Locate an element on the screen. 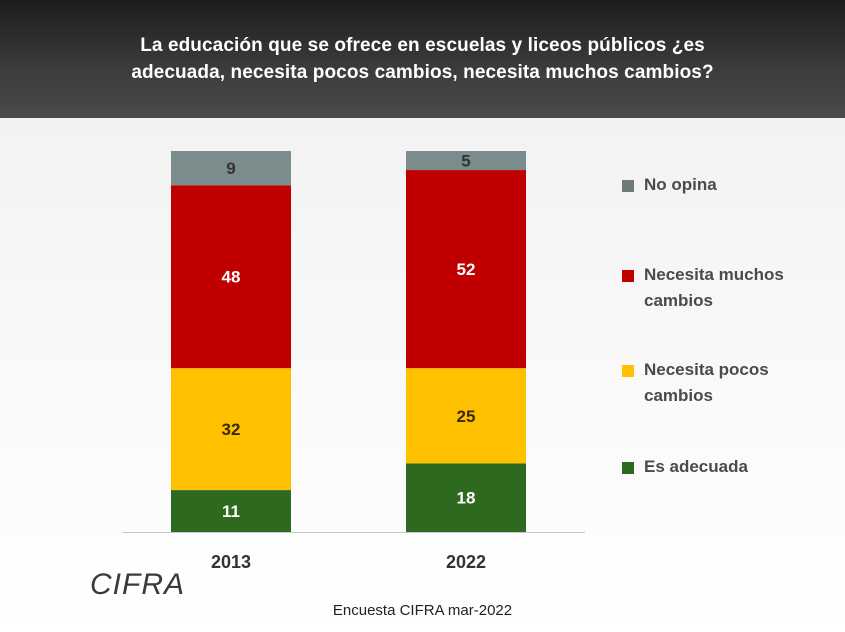  legend-swatch-no-opina is located at coordinates (628, 186).